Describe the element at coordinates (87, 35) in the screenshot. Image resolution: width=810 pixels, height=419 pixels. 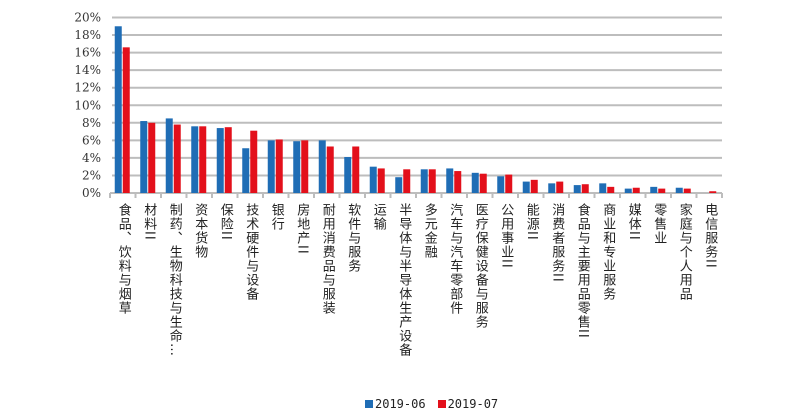
I see `y-tick-label: 18%` at that location.